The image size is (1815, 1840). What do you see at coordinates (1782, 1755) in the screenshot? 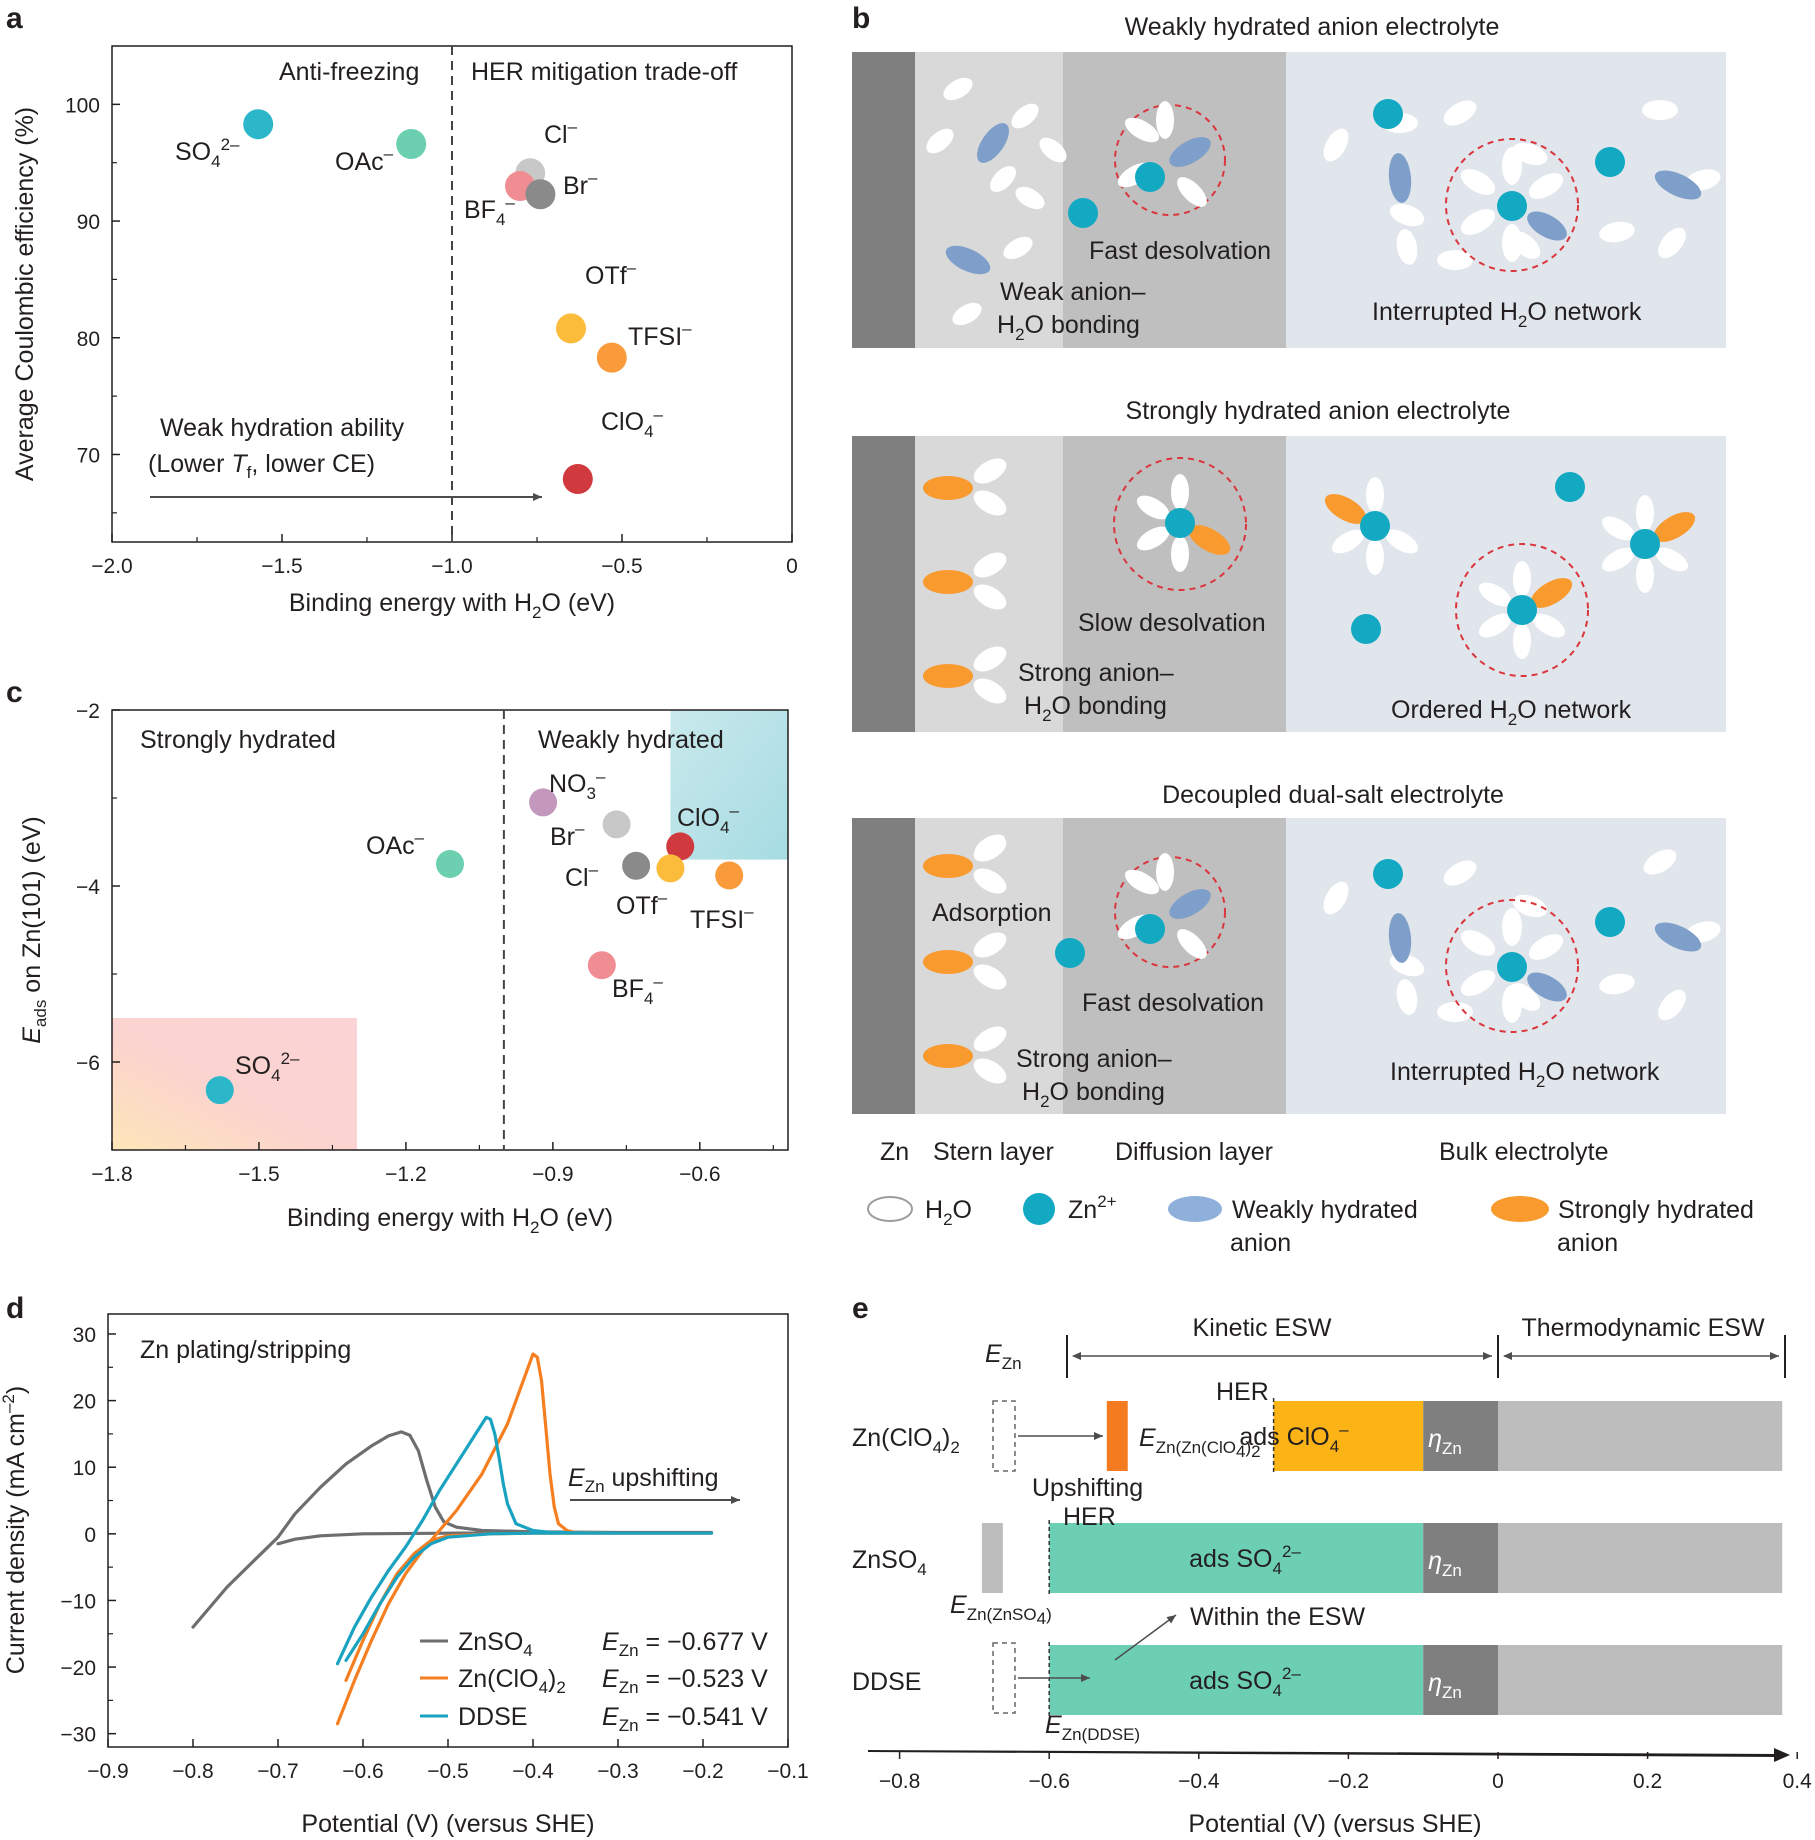
I see `panel-e-axis-arrowhead` at bounding box center [1782, 1755].